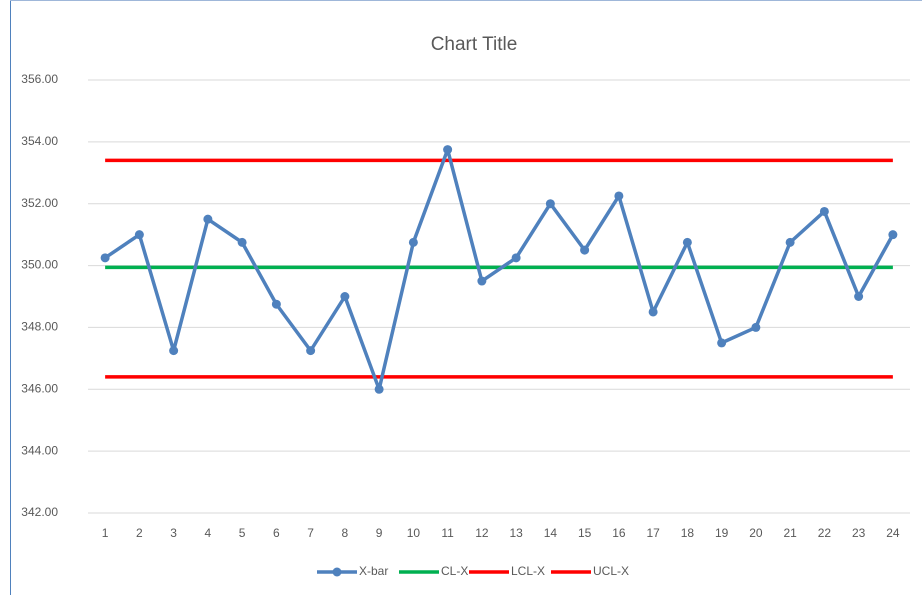  What do you see at coordinates (208, 533) in the screenshot?
I see `x-tick-label: 4` at bounding box center [208, 533].